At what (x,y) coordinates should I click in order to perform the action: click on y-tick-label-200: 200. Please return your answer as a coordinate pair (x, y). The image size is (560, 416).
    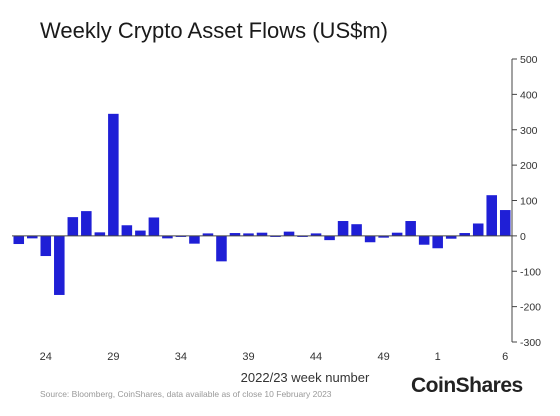
    Looking at the image, I should click on (529, 166).